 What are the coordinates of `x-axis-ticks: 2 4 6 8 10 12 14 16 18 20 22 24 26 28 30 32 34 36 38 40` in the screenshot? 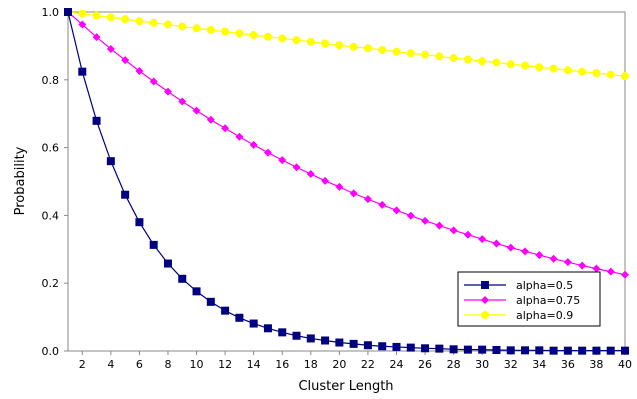 It's located at (355, 361).